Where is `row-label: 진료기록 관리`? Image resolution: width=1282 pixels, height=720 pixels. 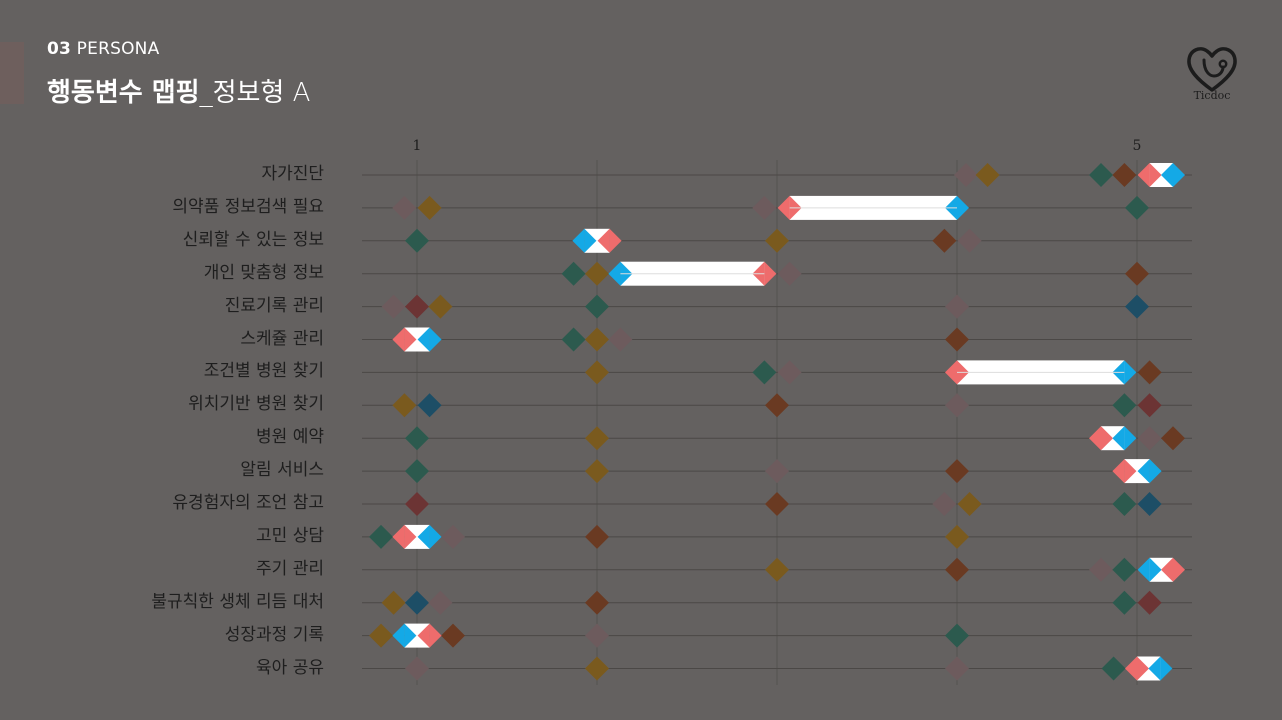
row-label: 진료기록 관리 is located at coordinates (274, 305).